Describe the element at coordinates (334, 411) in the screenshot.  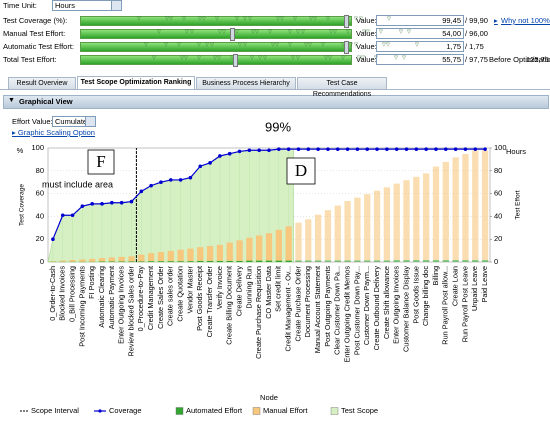
I see `legend-icon` at that location.